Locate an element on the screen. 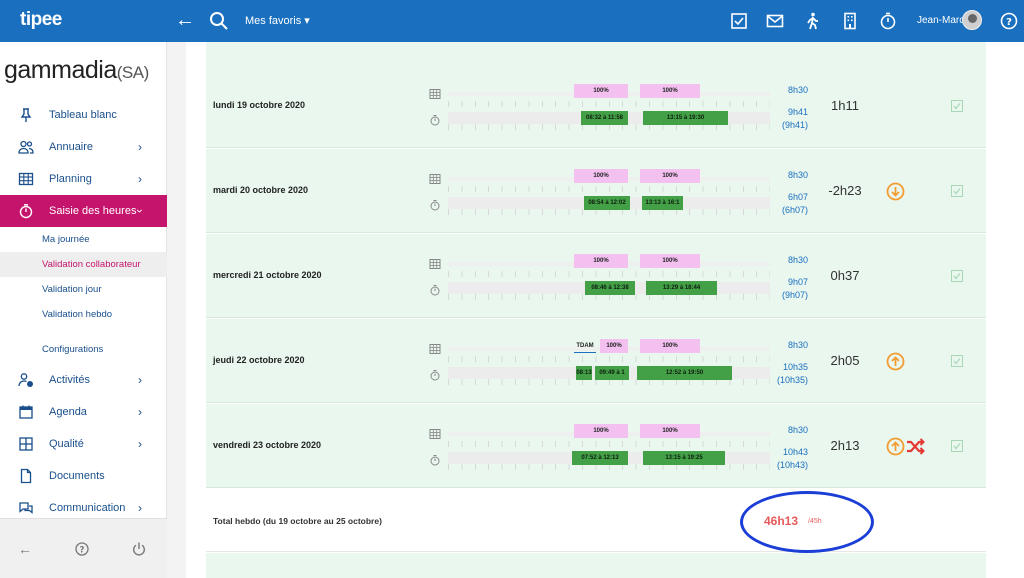 The height and width of the screenshot is (578, 1024). sub-item-validation-hebdo: Validation hebdo is located at coordinates (77, 314).